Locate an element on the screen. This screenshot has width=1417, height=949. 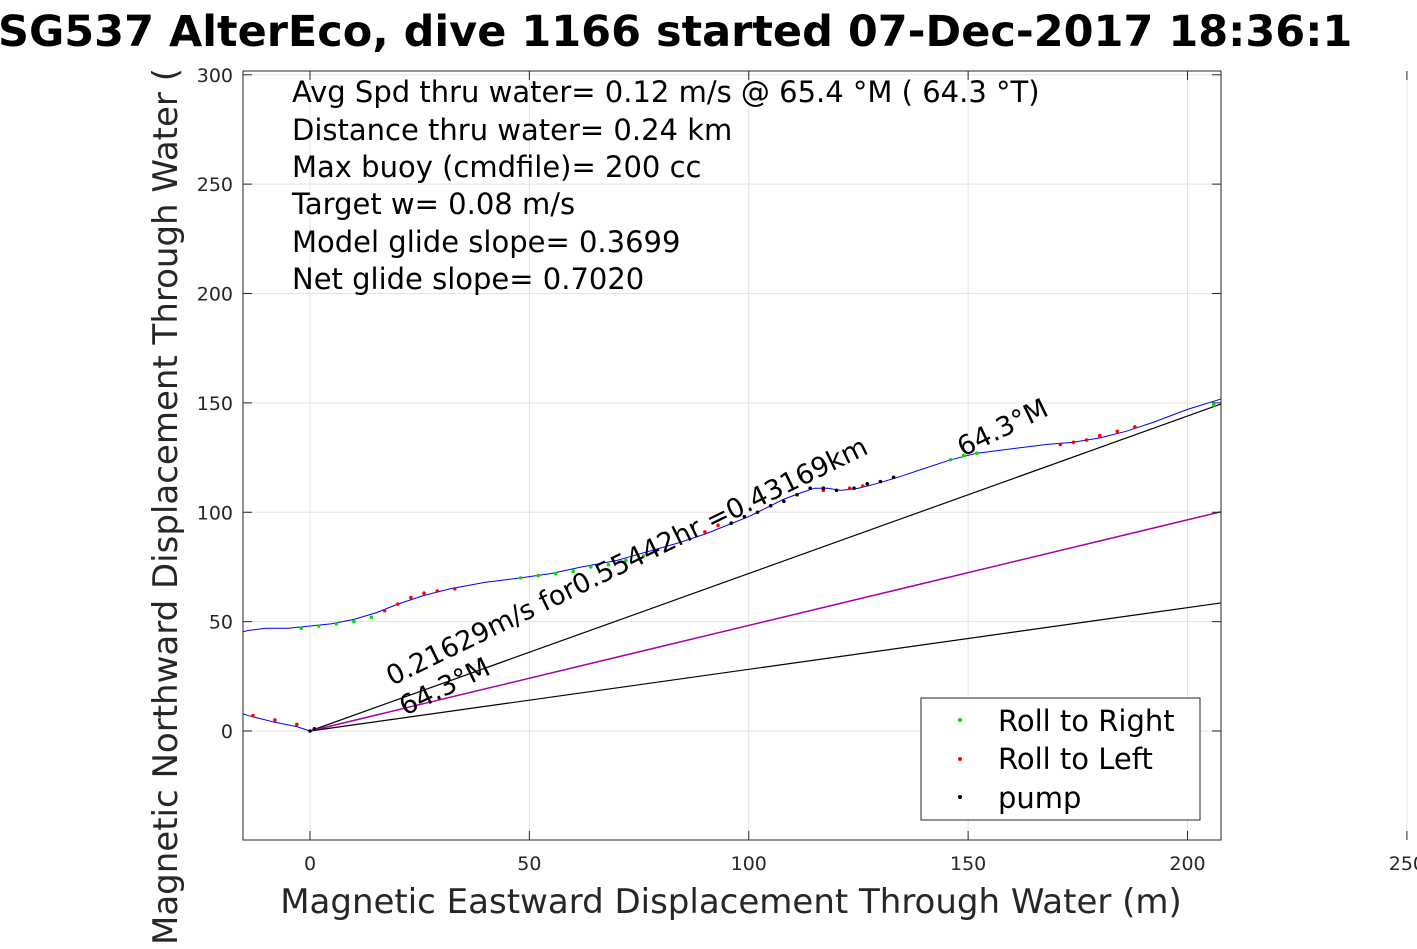
info-line-net-glide: Net glide slope= 0.7020 is located at coordinates (468, 279).